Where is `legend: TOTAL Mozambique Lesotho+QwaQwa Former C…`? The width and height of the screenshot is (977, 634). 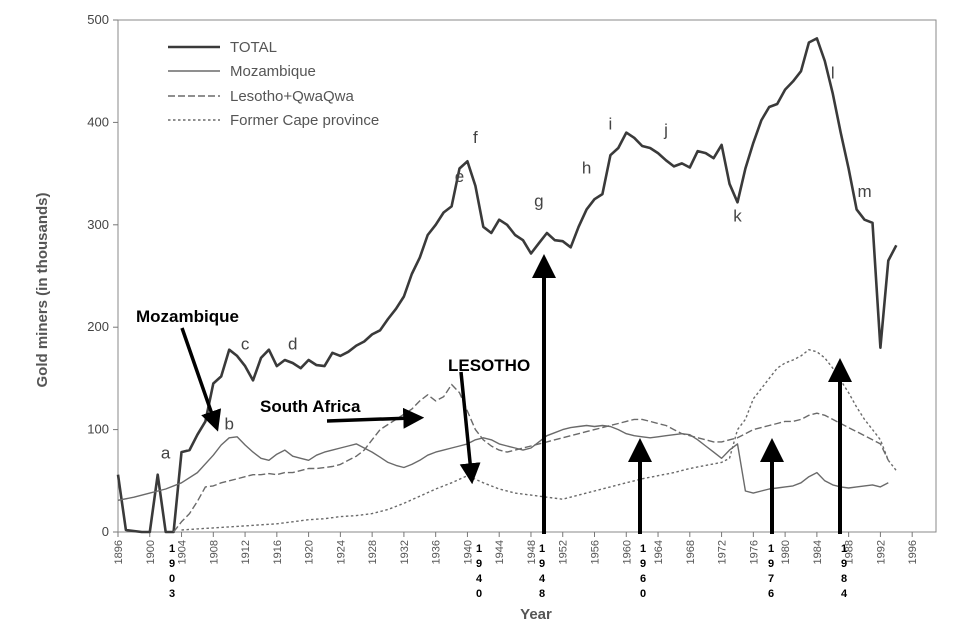
legend: TOTAL Mozambique Lesotho+QwaQwa Former C… is located at coordinates (273, 84).